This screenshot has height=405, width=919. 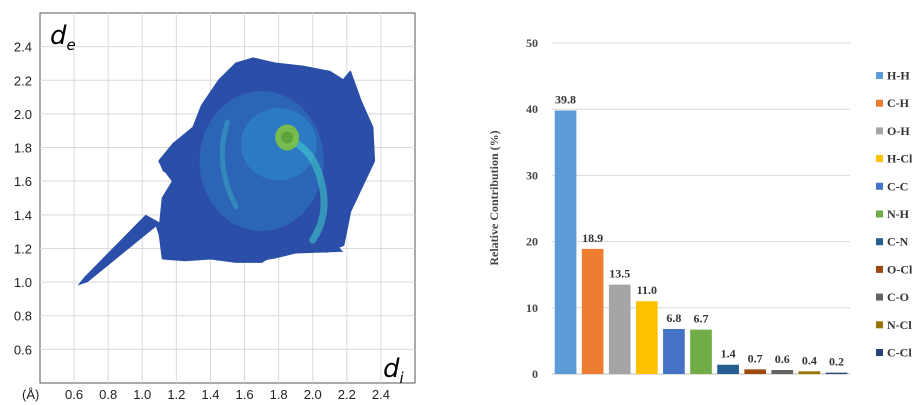 I want to click on bar-value-label: 11.0, so click(x=647, y=290).